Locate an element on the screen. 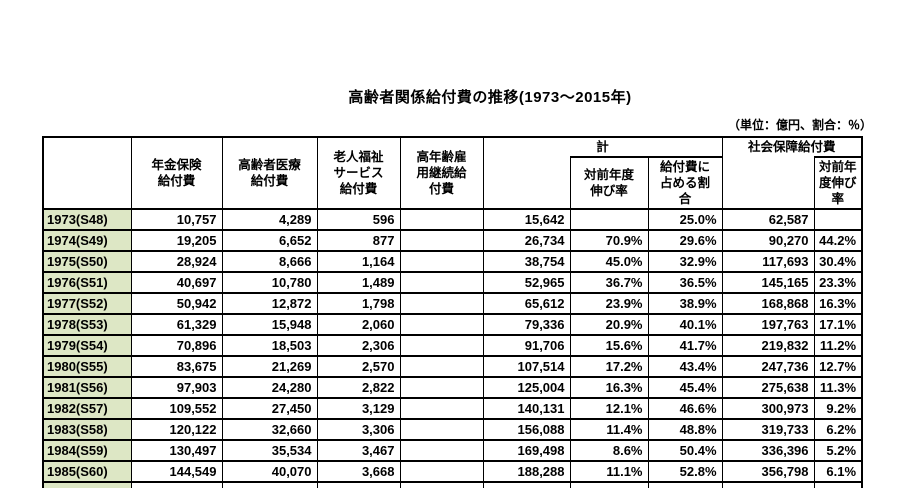 This screenshot has height=488, width=920. cell-total: 140,131 is located at coordinates (526, 408).